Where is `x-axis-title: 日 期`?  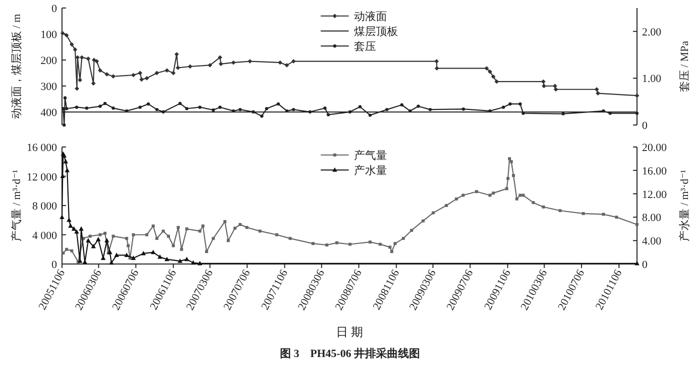 x-axis-title: 日 期 is located at coordinates (349, 332).